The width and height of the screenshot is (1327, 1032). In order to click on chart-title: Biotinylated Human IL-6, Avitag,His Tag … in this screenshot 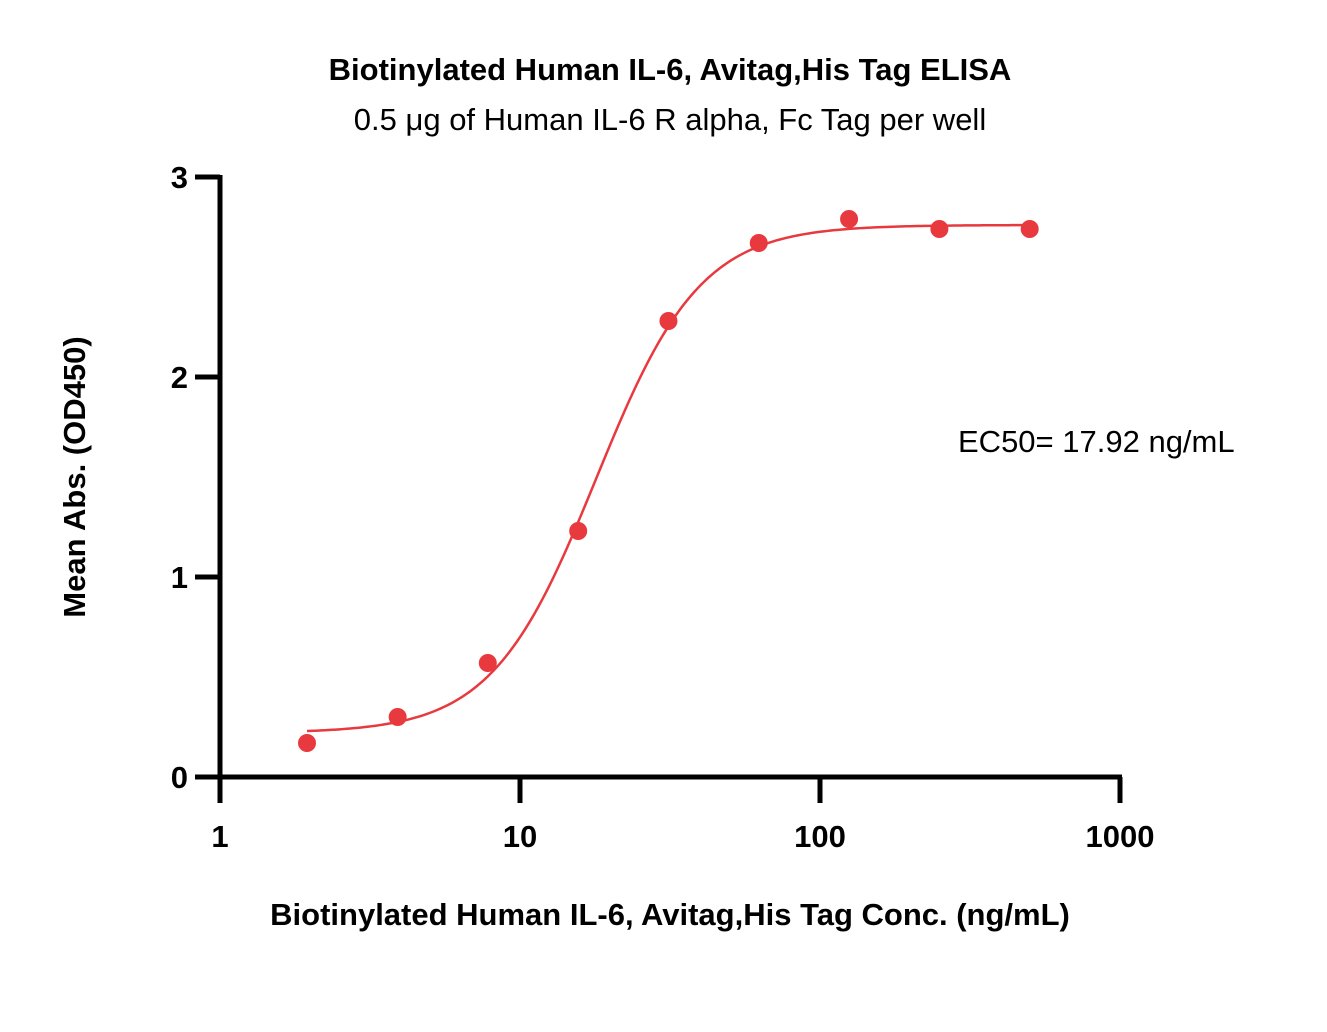, I will do `click(670, 69)`.